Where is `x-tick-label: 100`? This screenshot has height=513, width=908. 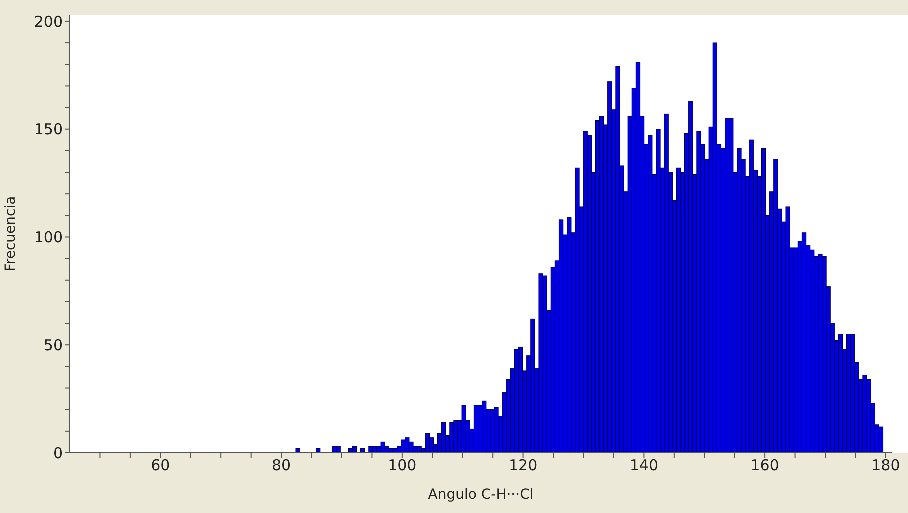
x-tick-label: 100 is located at coordinates (402, 465).